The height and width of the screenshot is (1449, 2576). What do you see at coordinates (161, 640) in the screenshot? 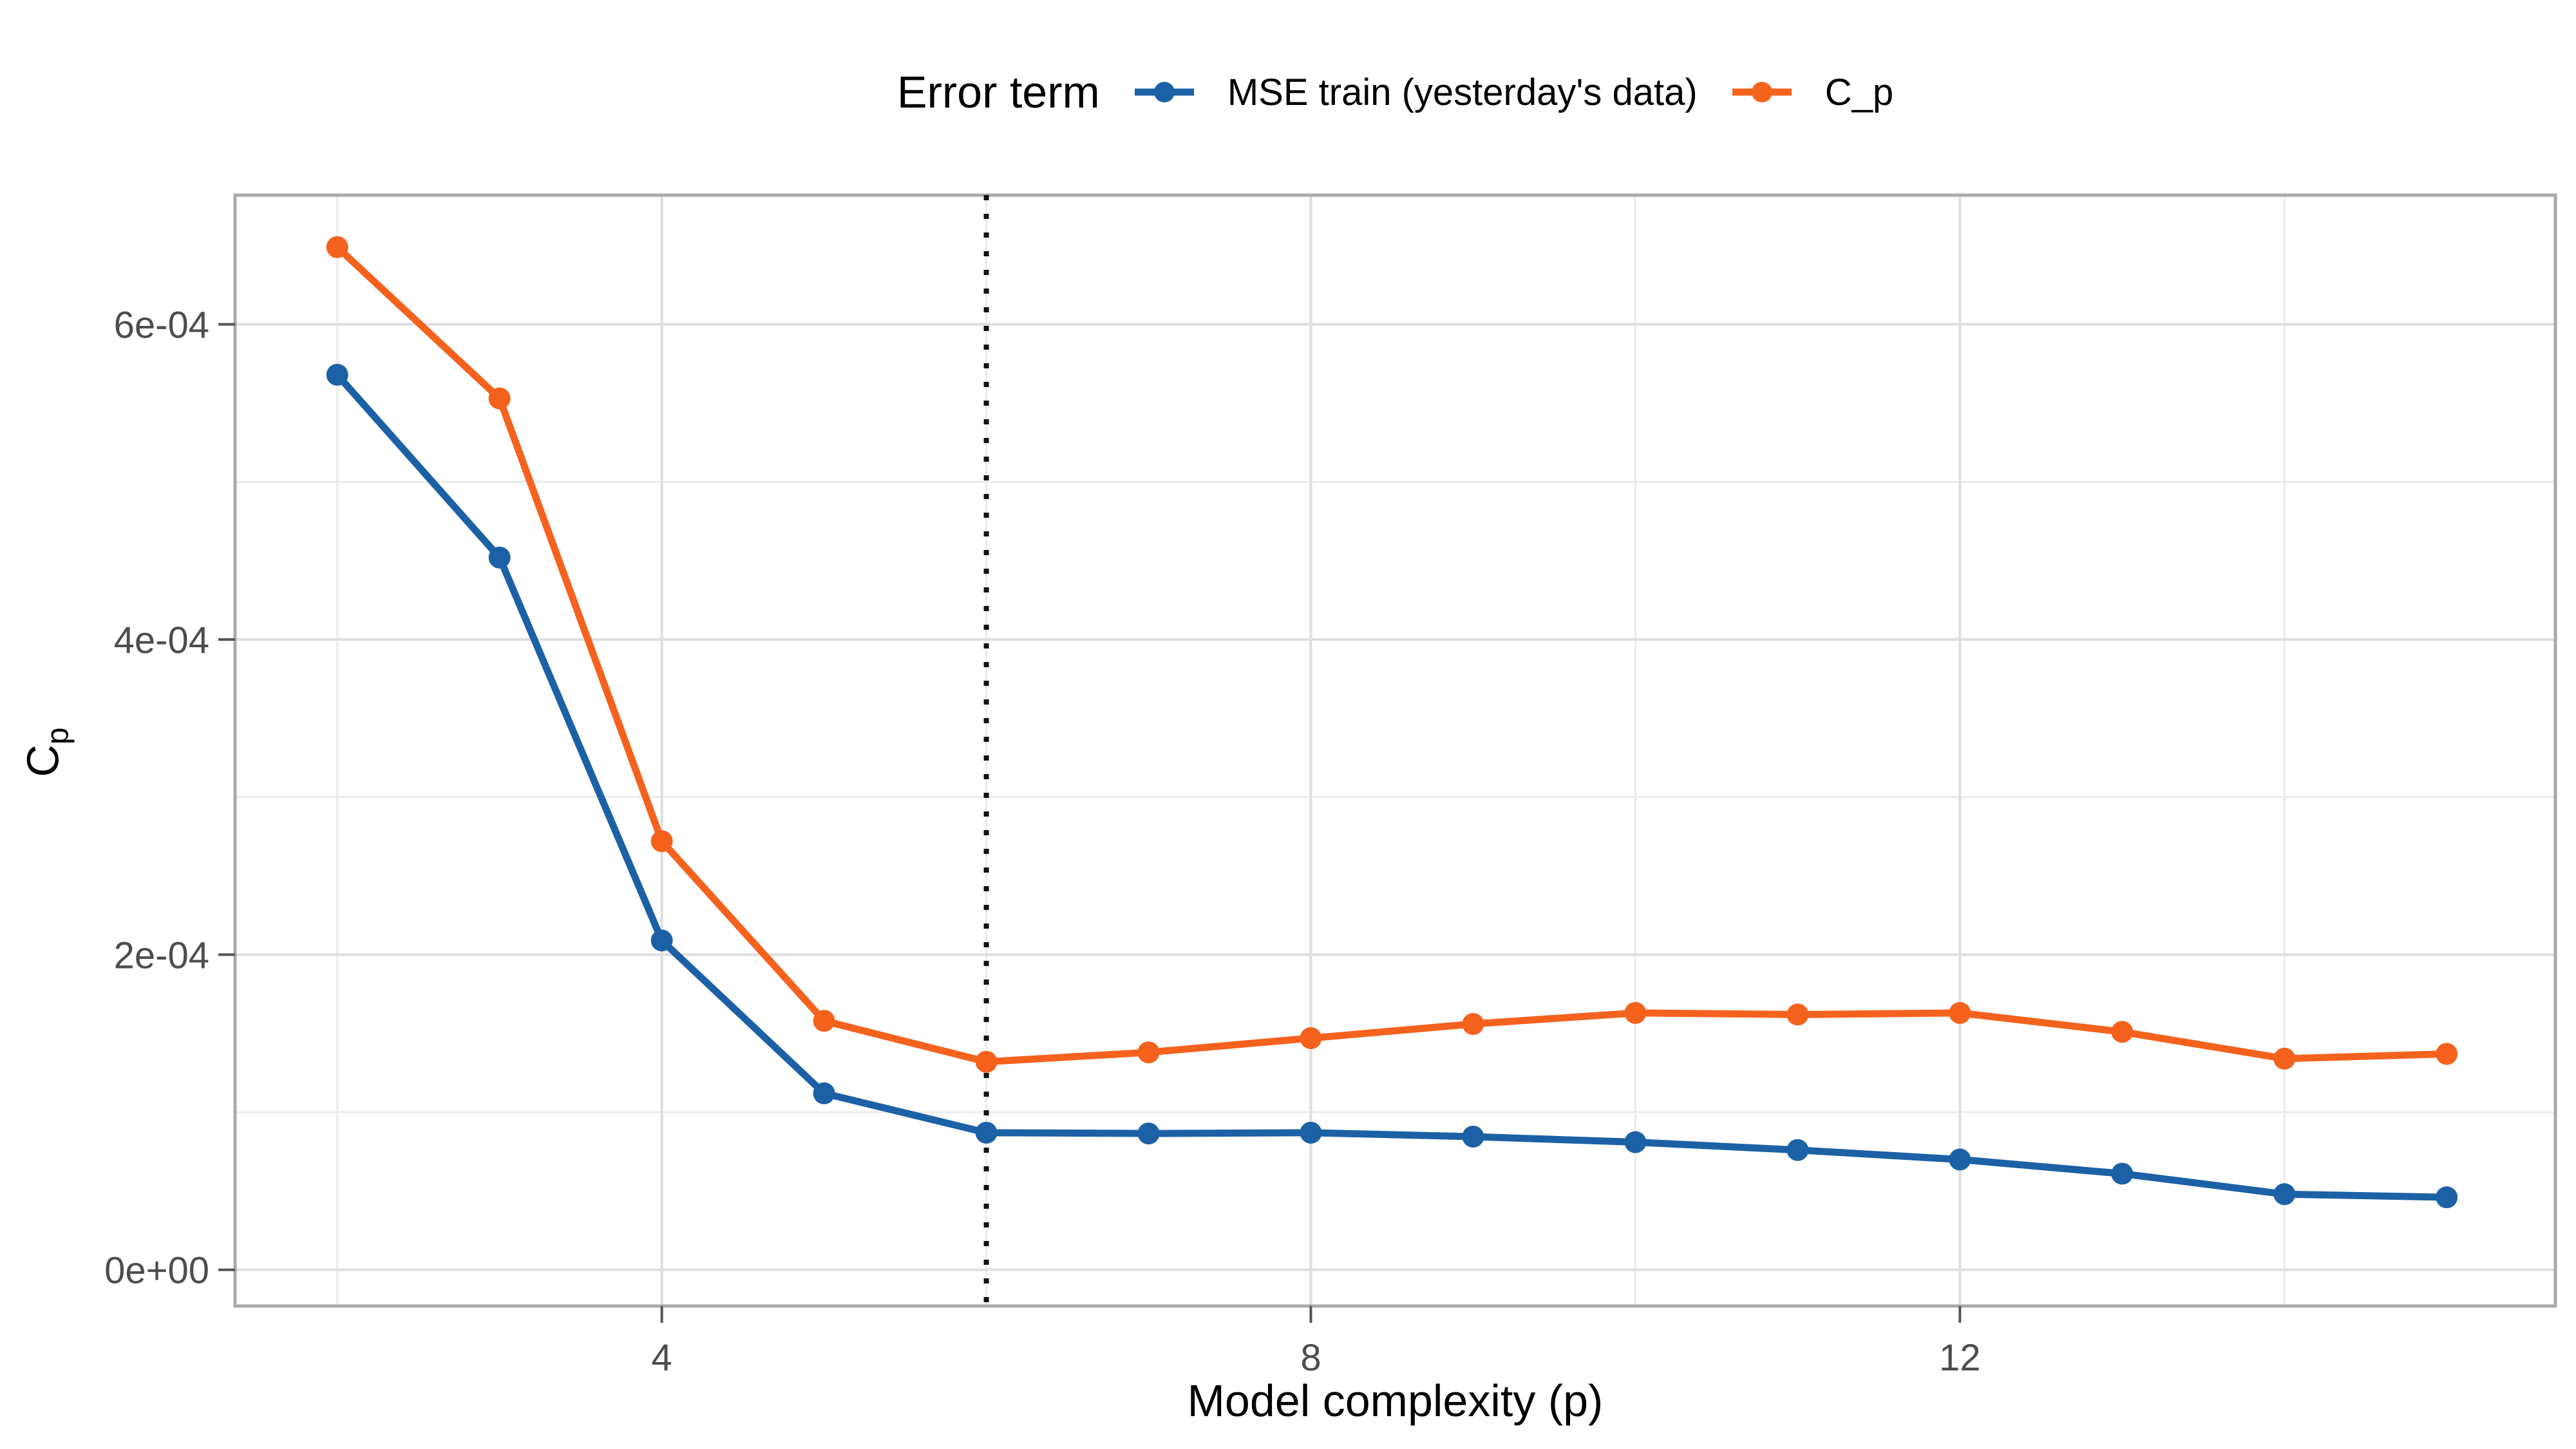
I see `y-tick-label: 4e-04` at bounding box center [161, 640].